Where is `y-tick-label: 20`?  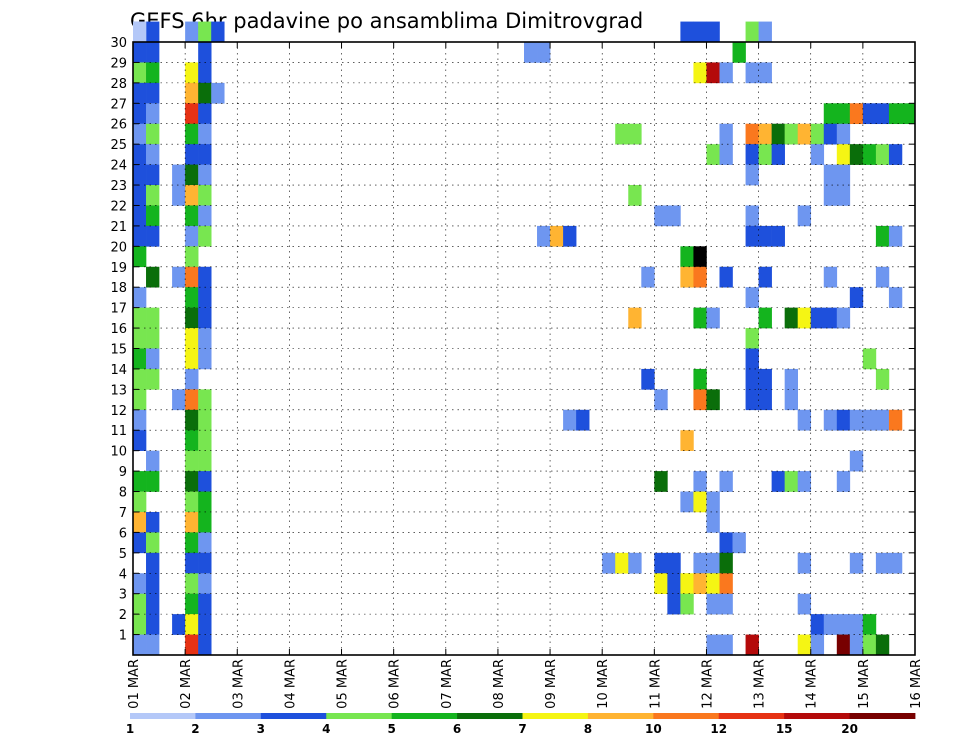
y-tick-label: 20 is located at coordinates (118, 247).